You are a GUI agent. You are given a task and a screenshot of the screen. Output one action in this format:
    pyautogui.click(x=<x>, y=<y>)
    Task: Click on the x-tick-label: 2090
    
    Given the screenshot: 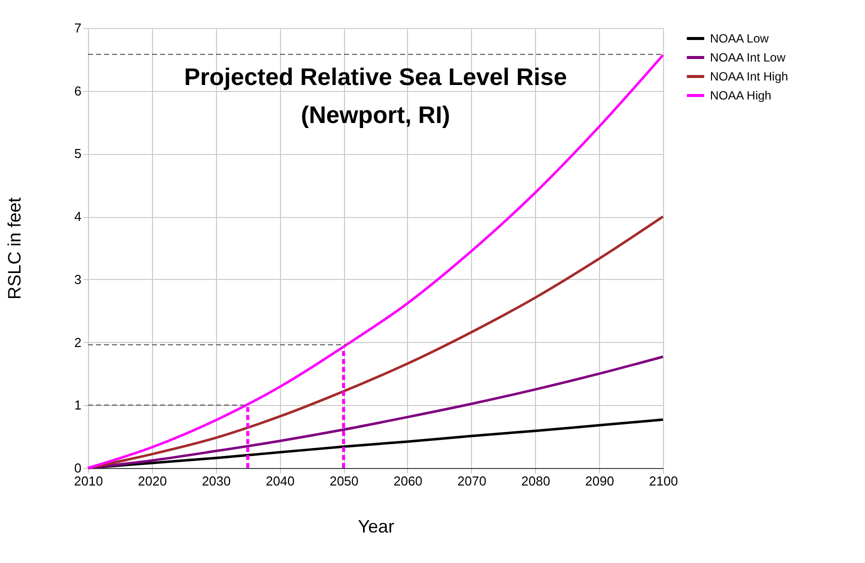 What is the action you would take?
    pyautogui.click(x=599, y=481)
    